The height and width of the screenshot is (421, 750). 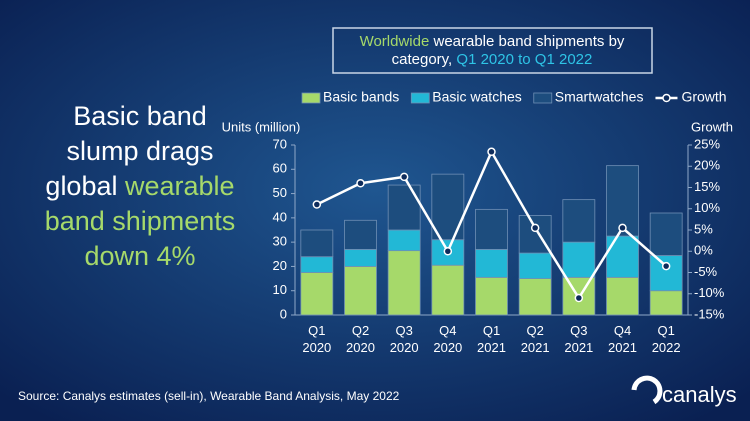 I want to click on chart-title-line: category, Q1 2020 to Q1 2022, so click(x=492, y=59).